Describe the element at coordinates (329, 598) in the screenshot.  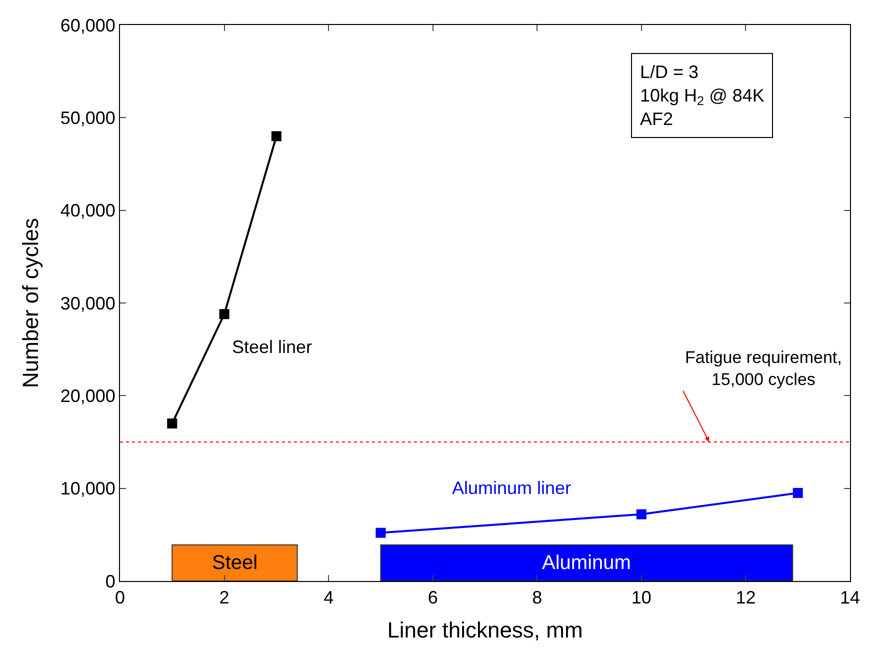
I see `x-tick-label: 4` at that location.